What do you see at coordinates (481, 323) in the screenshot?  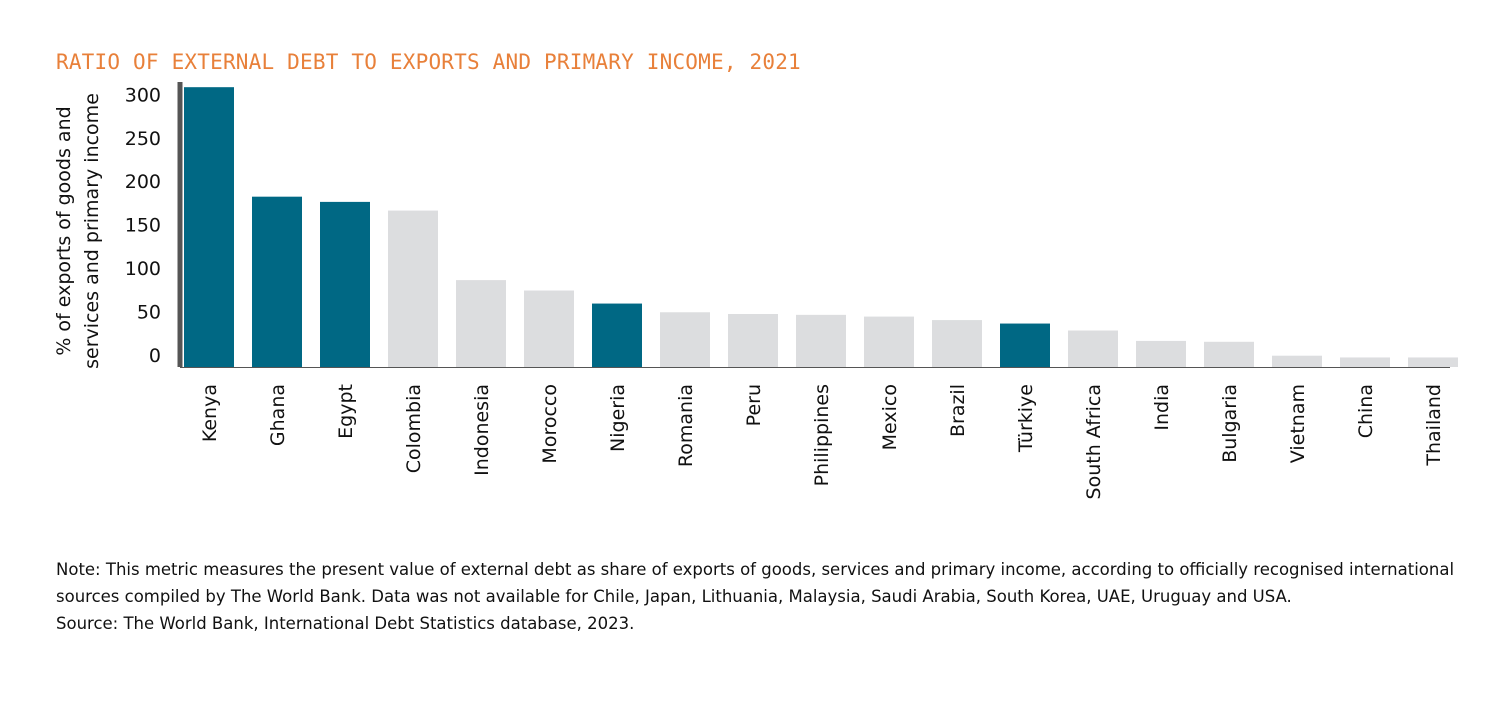 I see `bar-indonesia` at bounding box center [481, 323].